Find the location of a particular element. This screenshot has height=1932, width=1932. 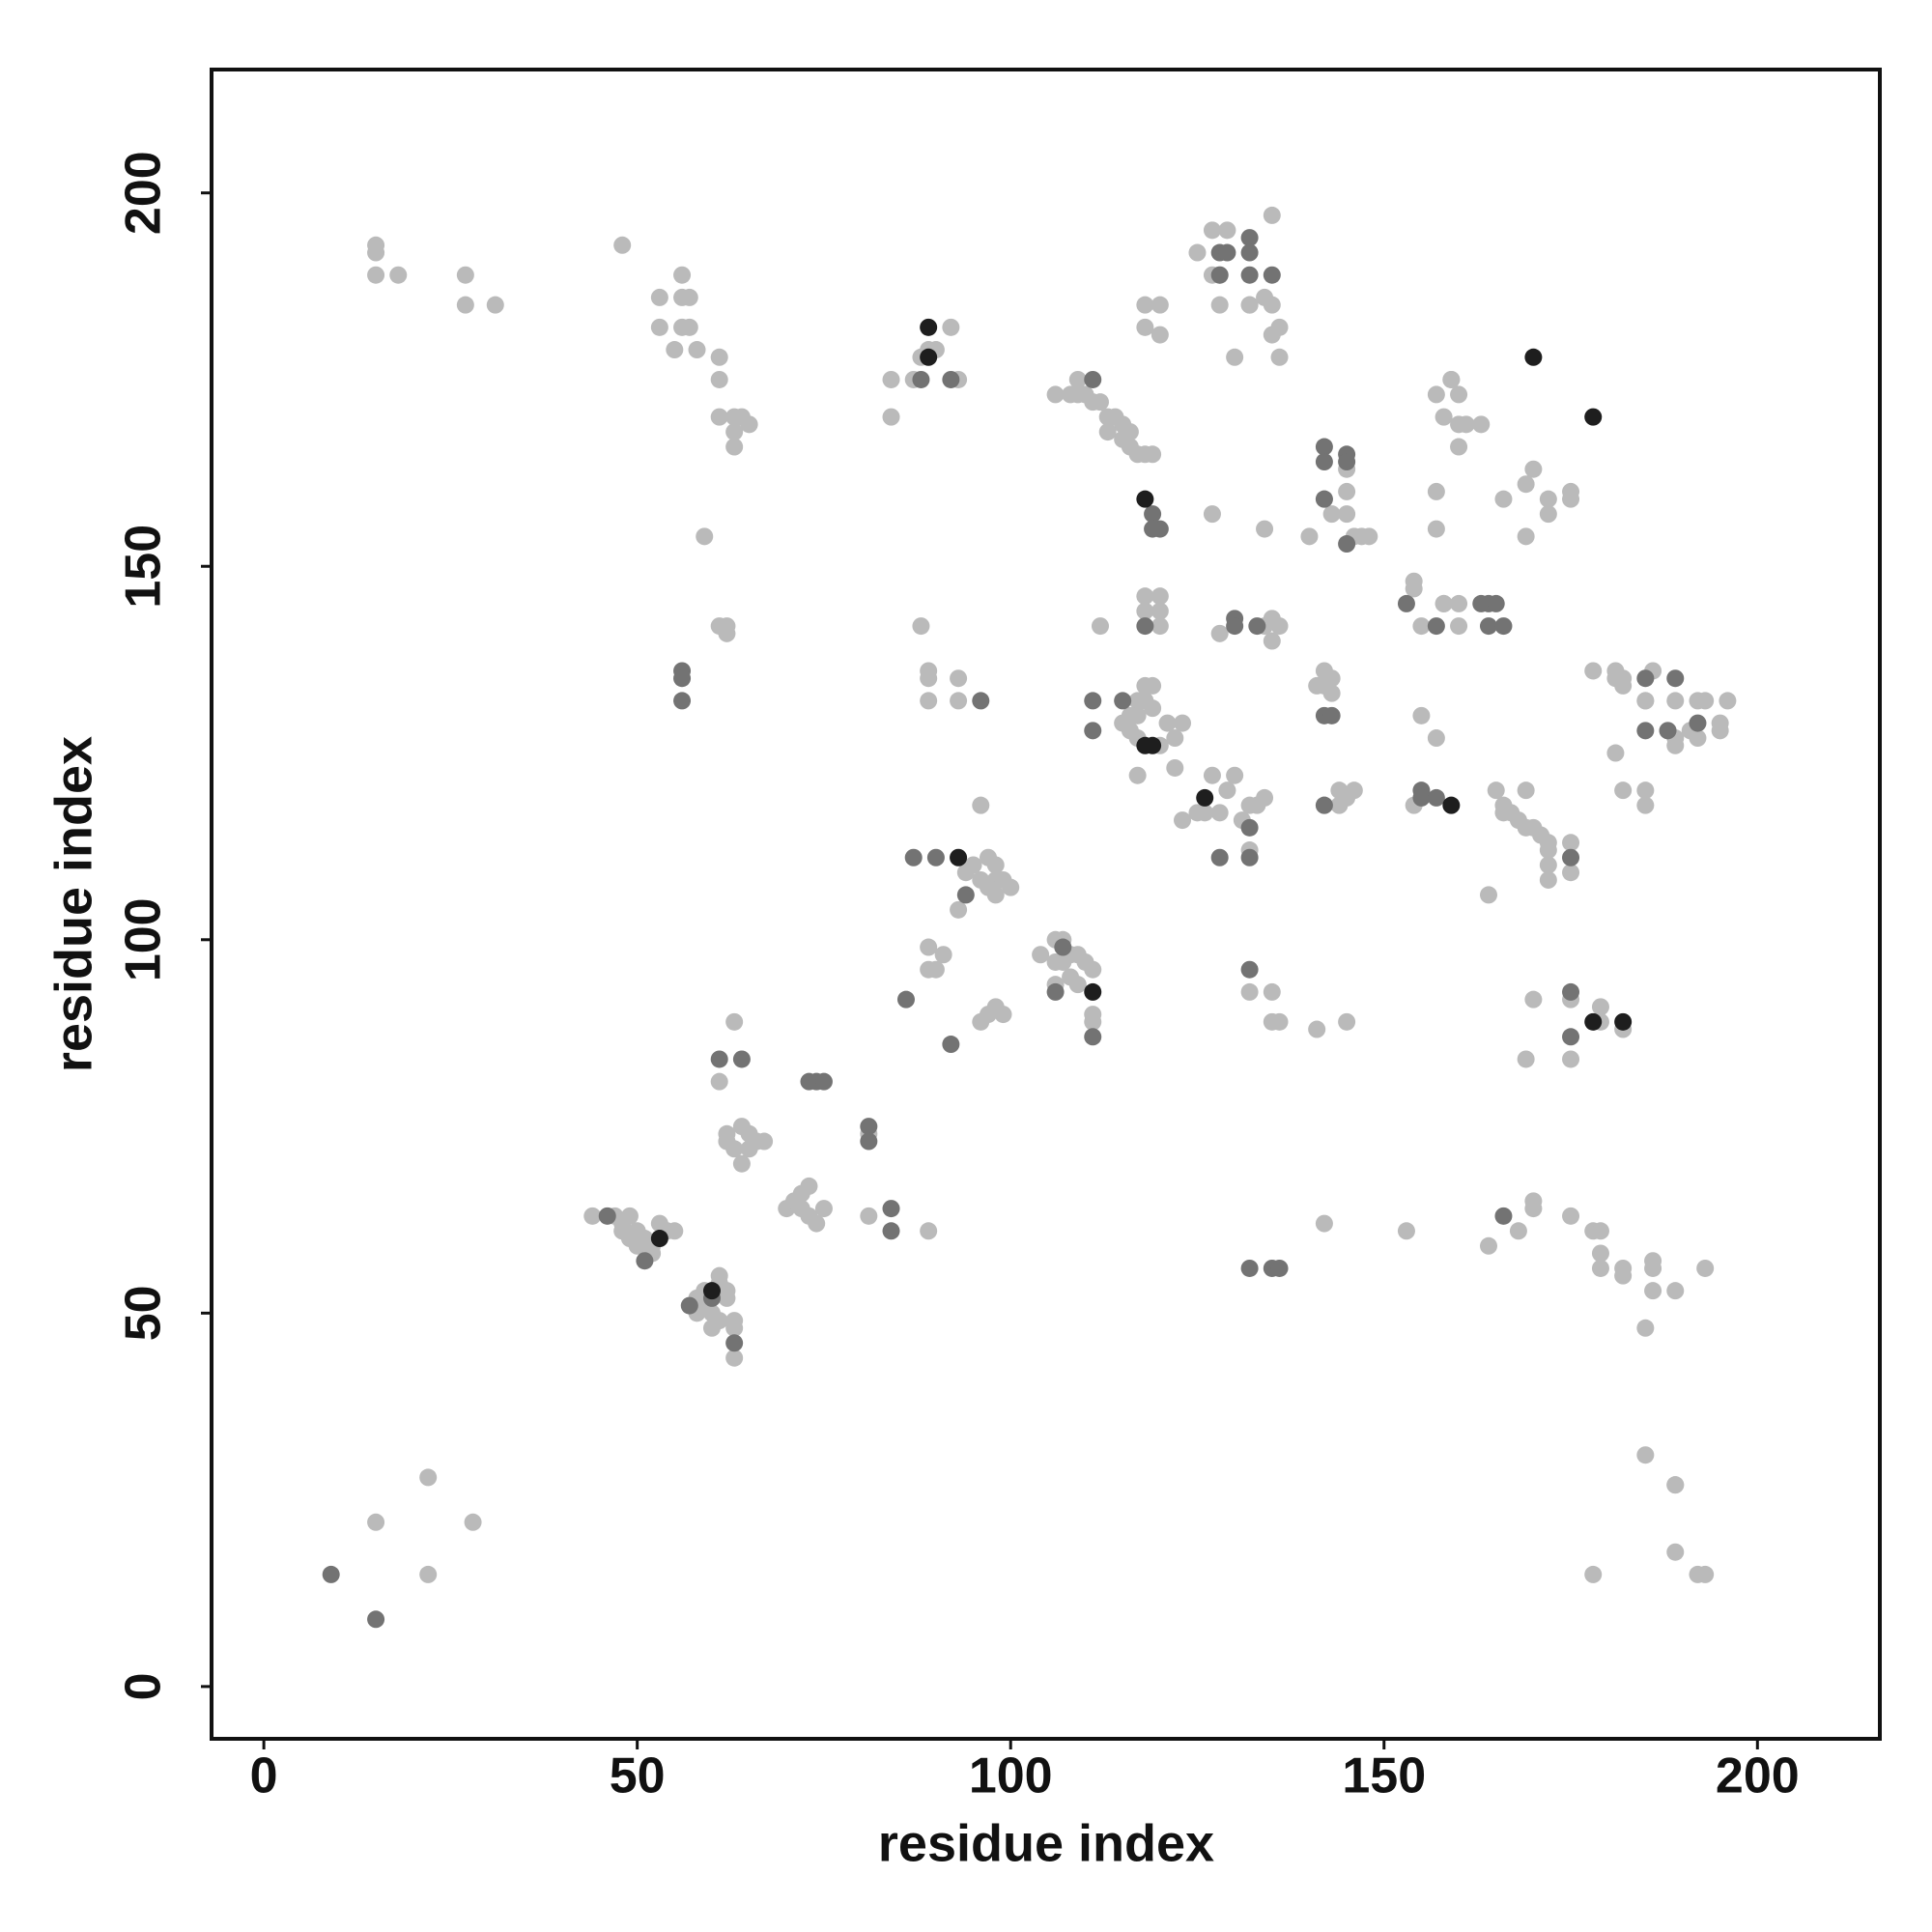

x-tick-label: 100 is located at coordinates (1011, 1776).